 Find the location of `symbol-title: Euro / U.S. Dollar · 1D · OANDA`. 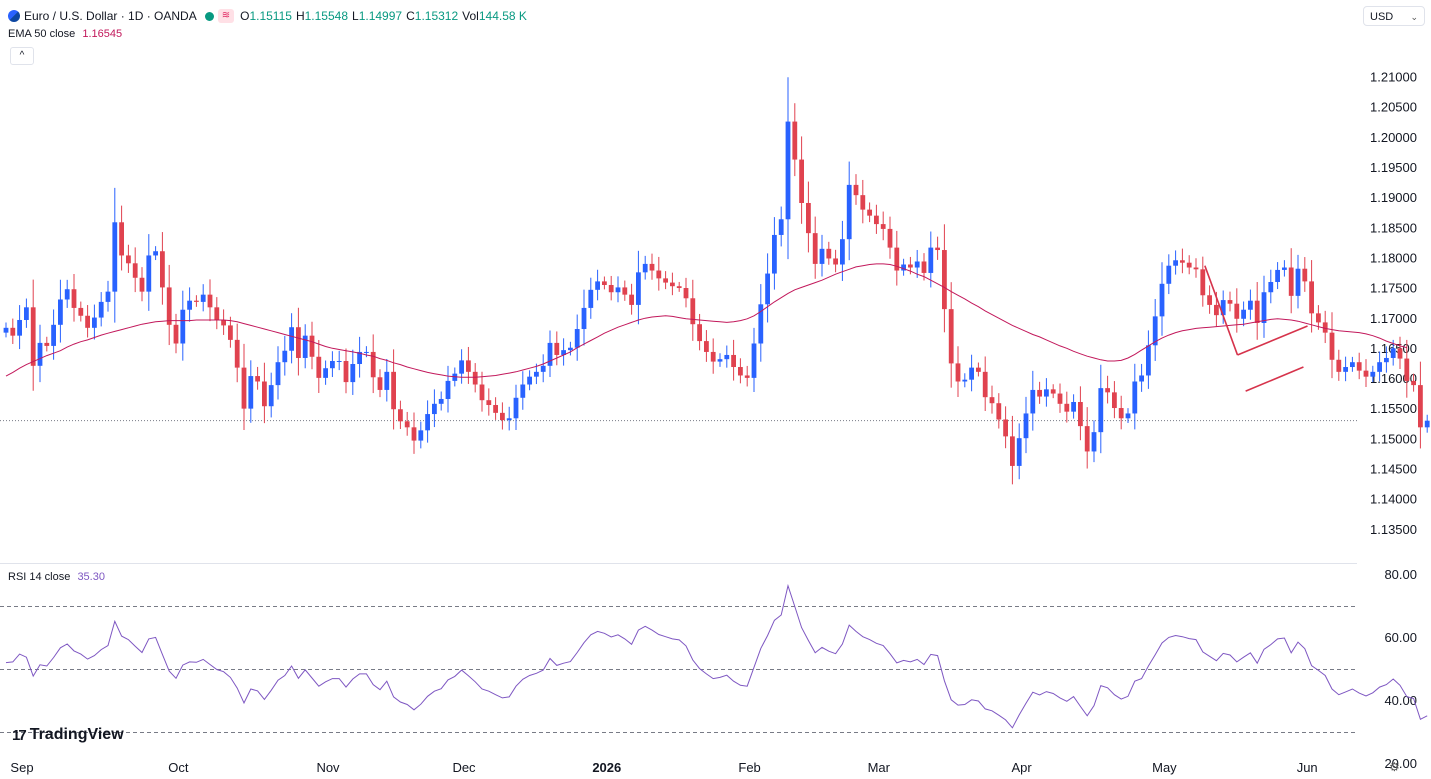

symbol-title: Euro / U.S. Dollar · 1D · OANDA is located at coordinates (110, 16).